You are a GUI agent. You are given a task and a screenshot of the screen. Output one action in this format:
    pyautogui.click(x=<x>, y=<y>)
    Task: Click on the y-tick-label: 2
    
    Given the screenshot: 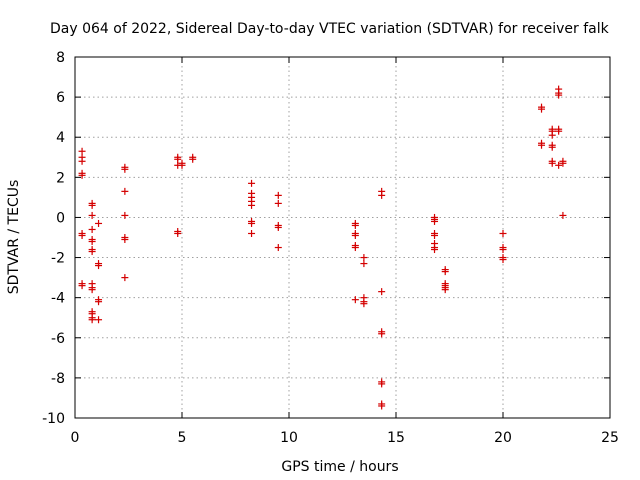 What is the action you would take?
    pyautogui.click(x=60, y=178)
    